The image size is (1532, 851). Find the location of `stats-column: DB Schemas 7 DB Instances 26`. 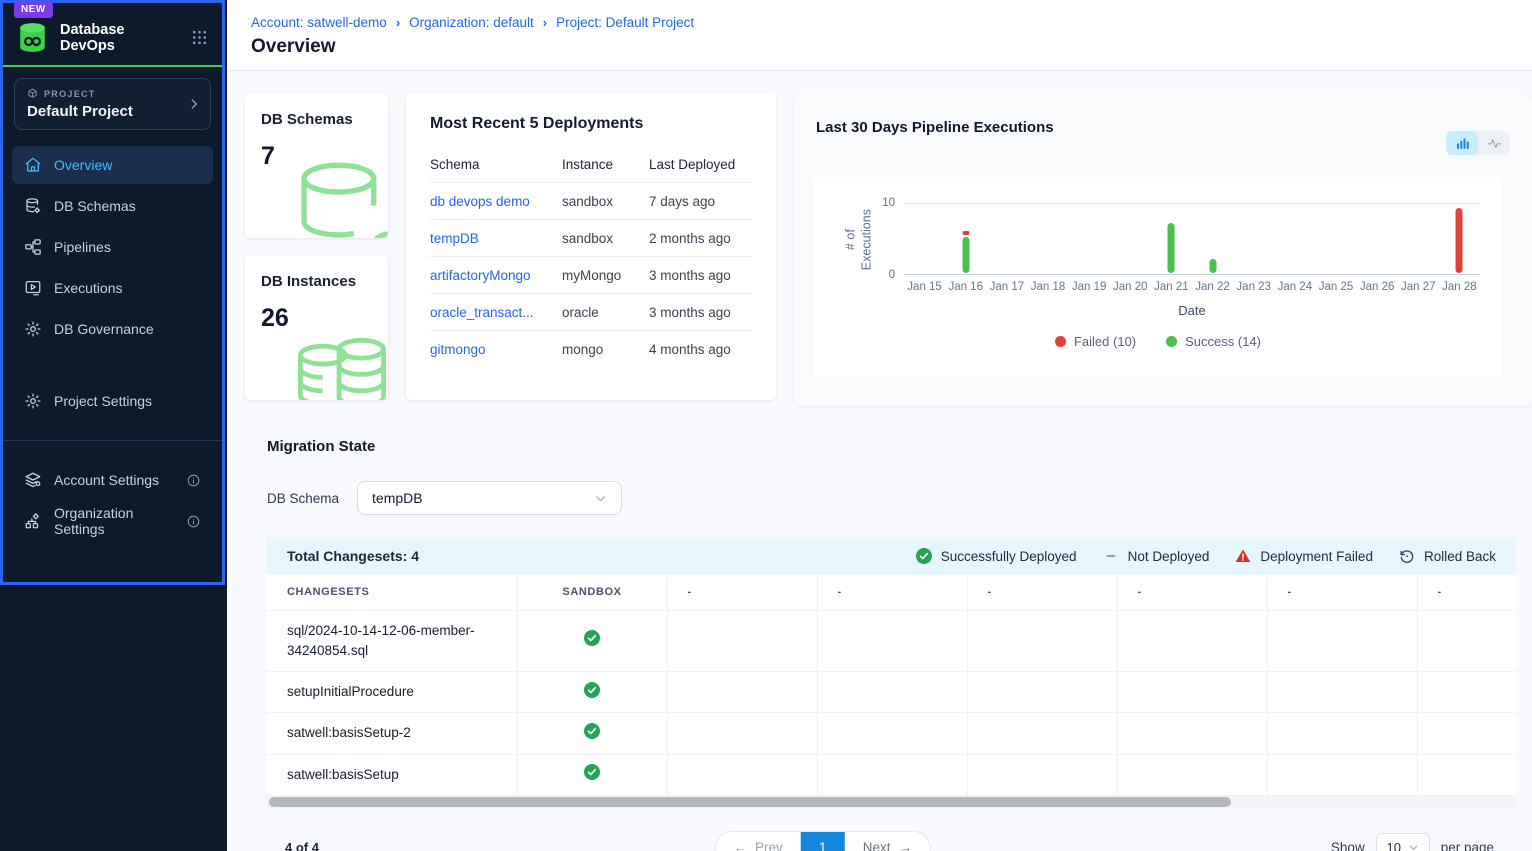

stats-column: DB Schemas 7 DB Instances 26 is located at coordinates (316, 249).